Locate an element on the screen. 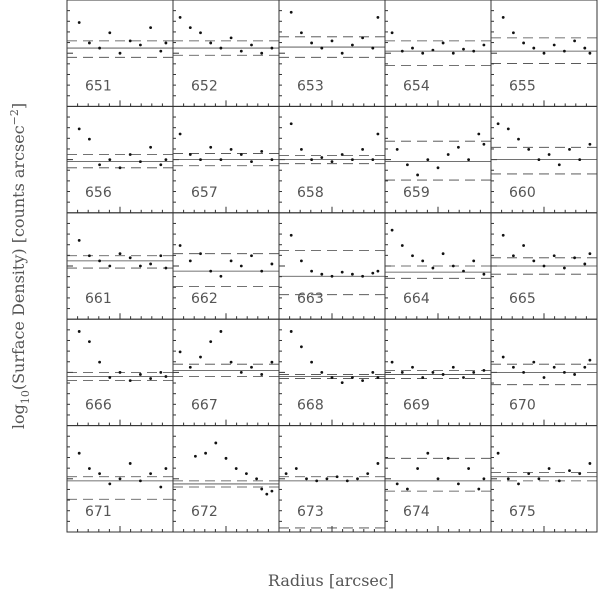 This screenshot has height=600, width=600. panel-label: 661 is located at coordinates (98, 299).